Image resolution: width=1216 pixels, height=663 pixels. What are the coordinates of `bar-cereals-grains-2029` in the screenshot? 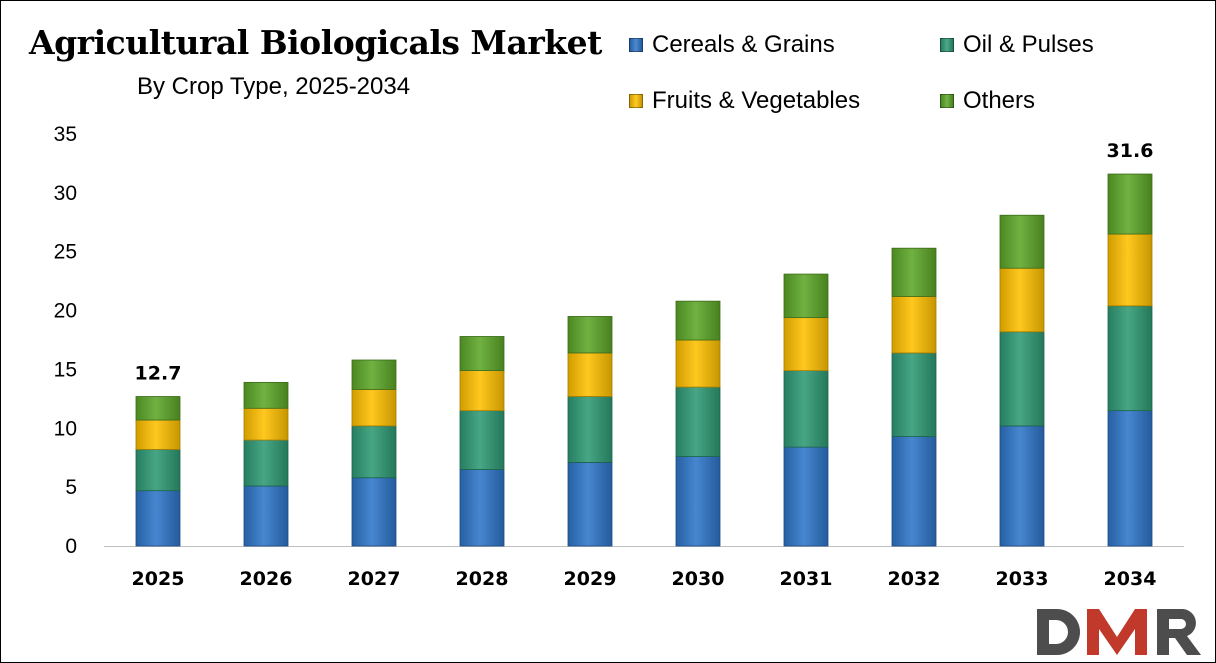 It's located at (590, 504).